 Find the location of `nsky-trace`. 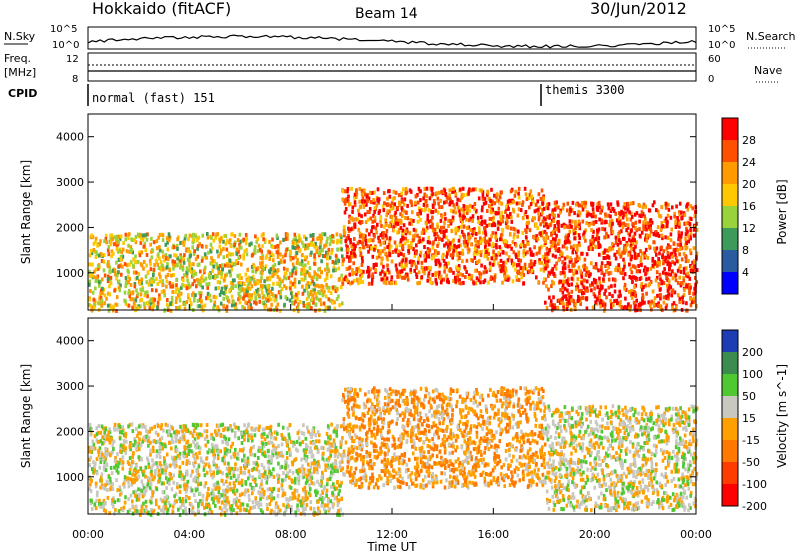

nsky-trace is located at coordinates (392, 41).